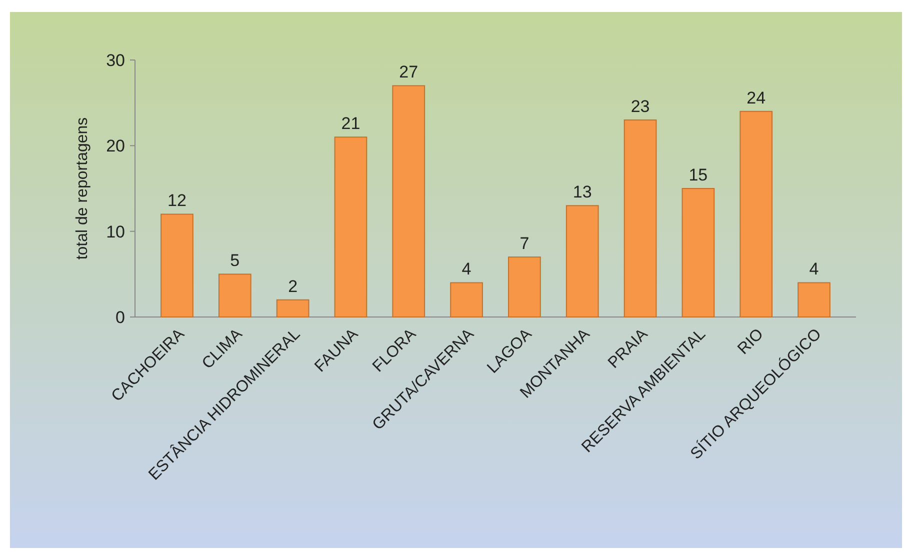  I want to click on y-tick-label: 10, so click(115, 232).